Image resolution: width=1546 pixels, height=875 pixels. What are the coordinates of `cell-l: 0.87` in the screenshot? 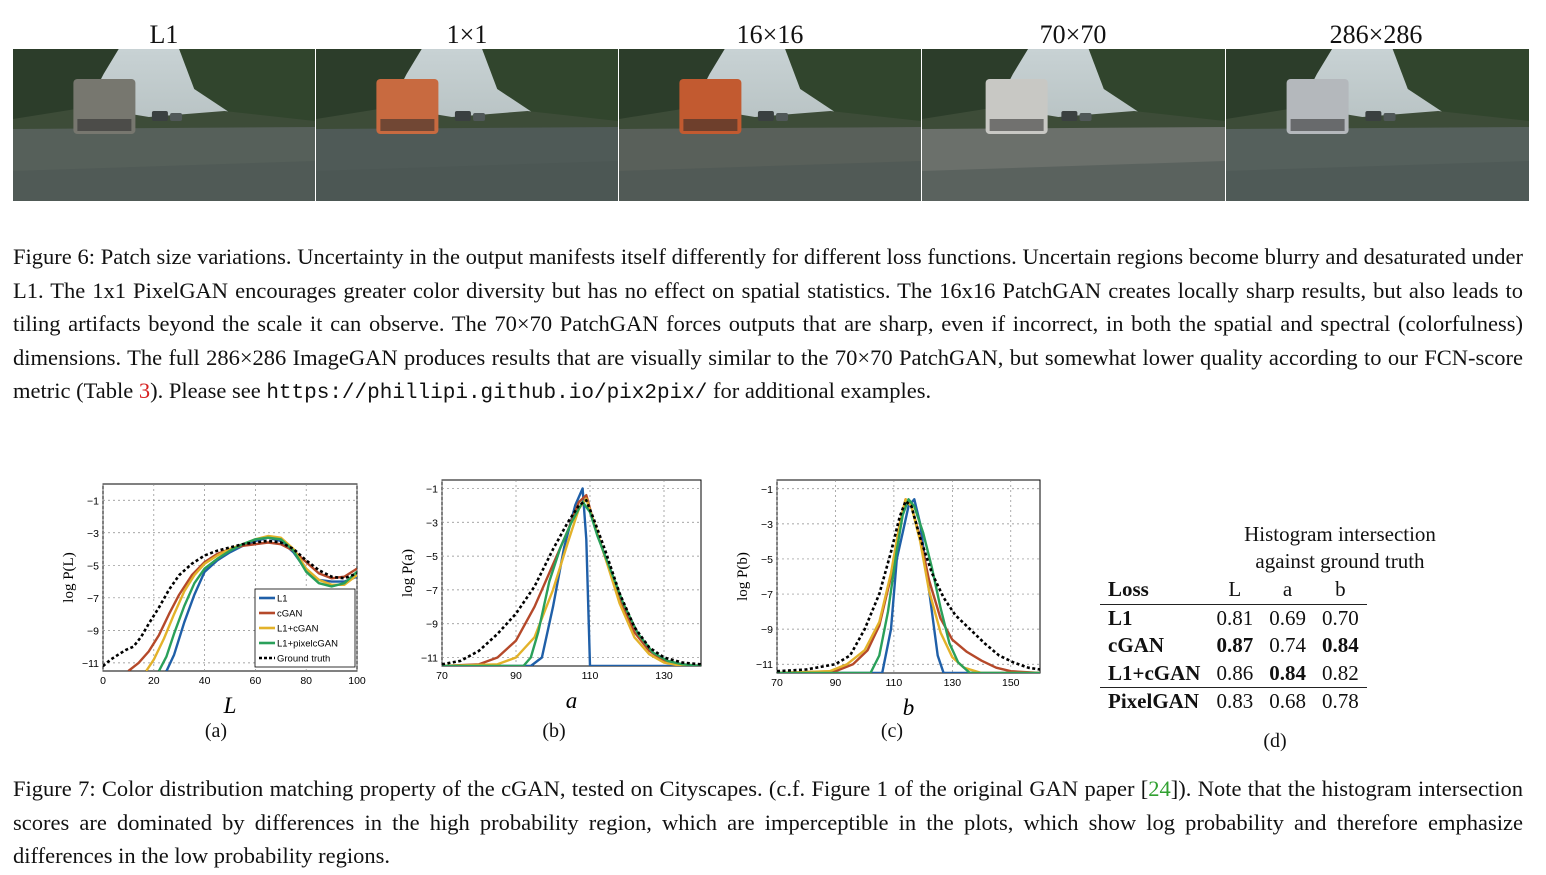 It's located at (1235, 645).